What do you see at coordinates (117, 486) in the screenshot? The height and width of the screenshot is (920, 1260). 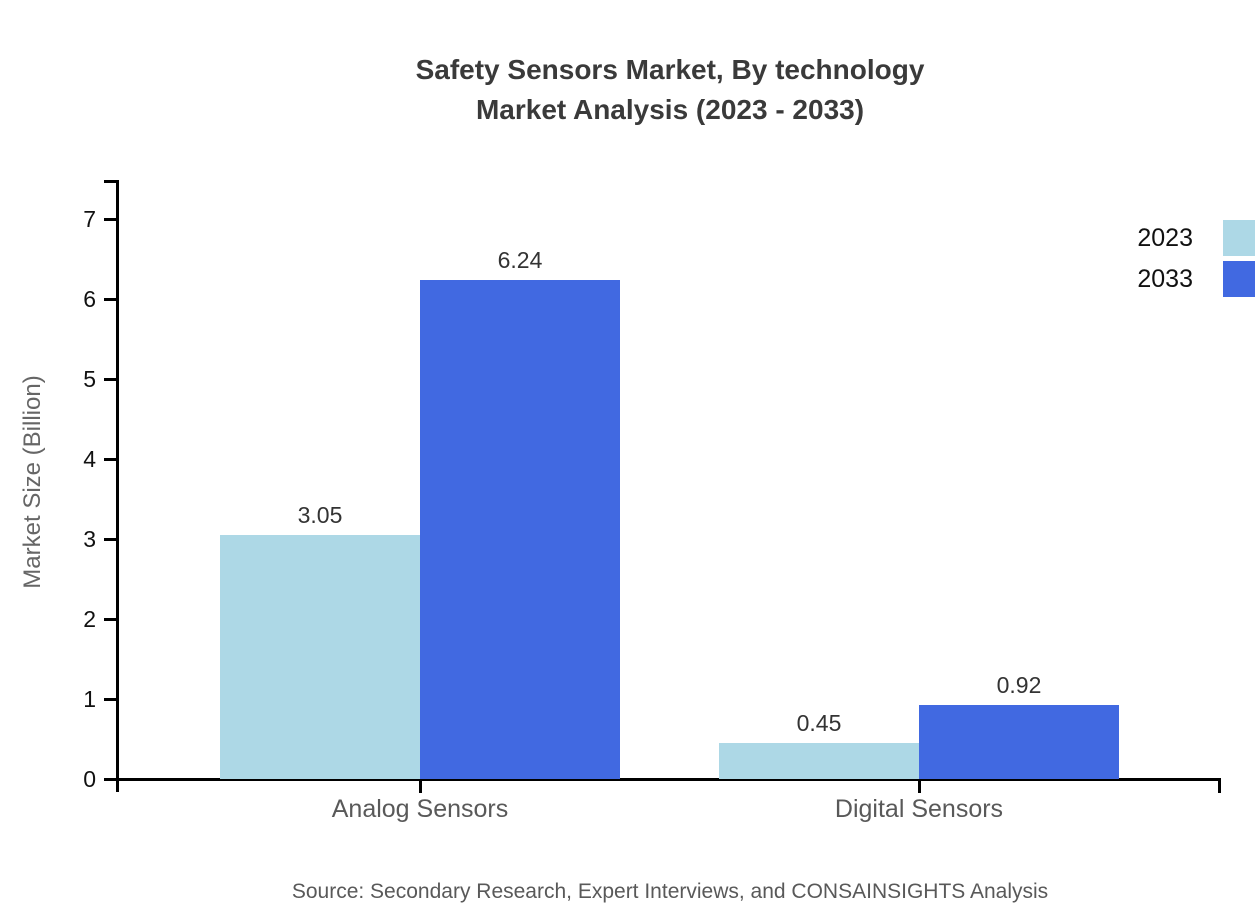 I see `y-axis-line` at bounding box center [117, 486].